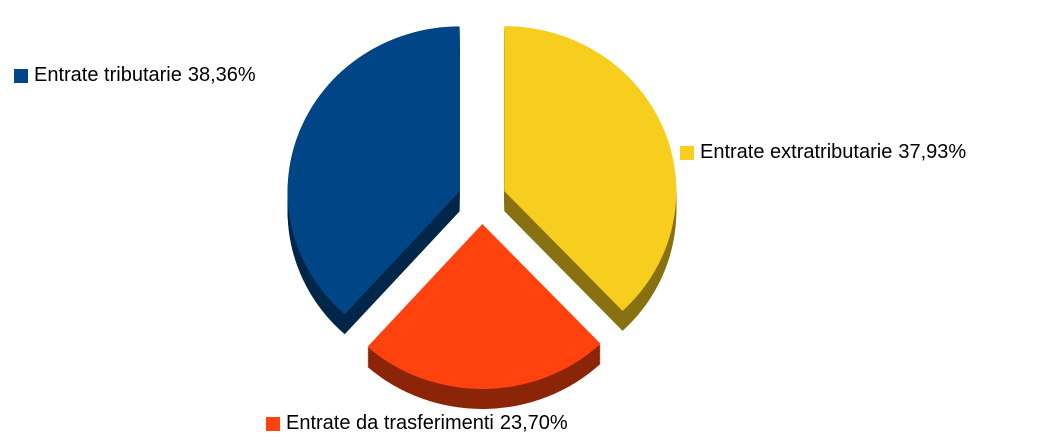 This screenshot has width=1047, height=441. I want to click on slice-label: Entrate tributarie 38,36%, so click(145, 75).